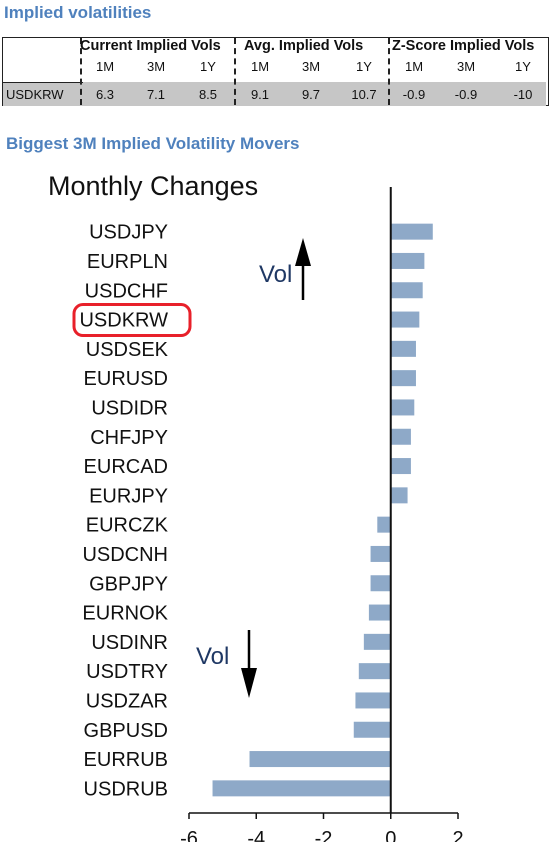 Image resolution: width=551 pixels, height=842 pixels. What do you see at coordinates (364, 94) in the screenshot?
I see `table-cell: 10.7` at bounding box center [364, 94].